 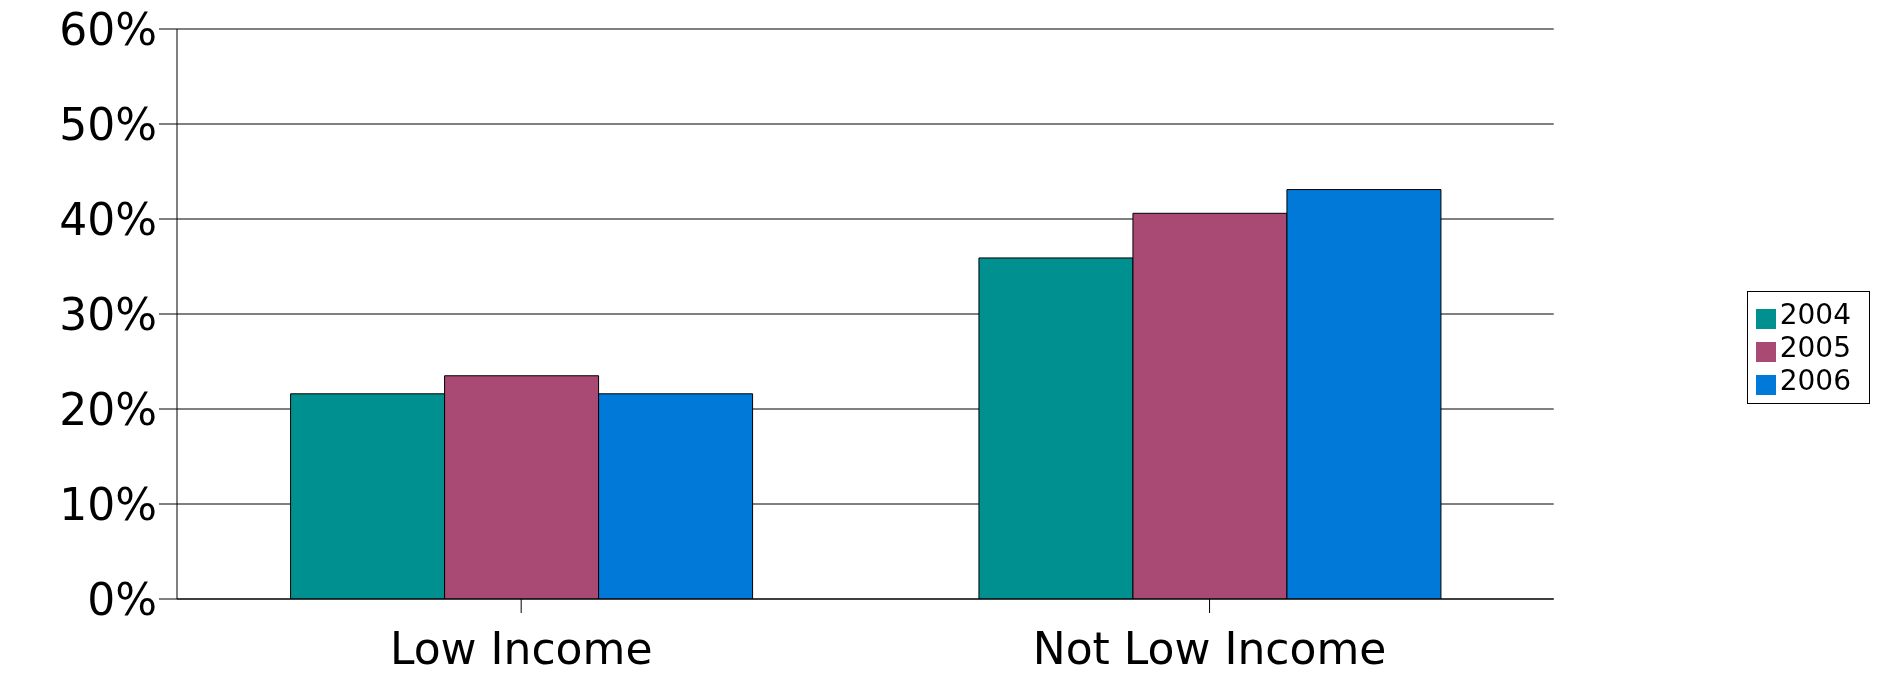 I want to click on legend-label: 2006, so click(x=1815, y=380).